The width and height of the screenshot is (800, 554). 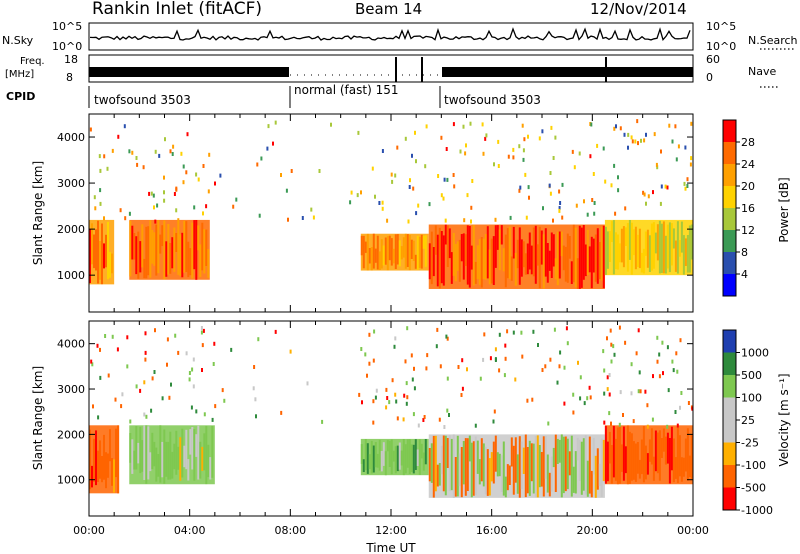 I want to click on colorbar-swatch, so click(x=729, y=285).